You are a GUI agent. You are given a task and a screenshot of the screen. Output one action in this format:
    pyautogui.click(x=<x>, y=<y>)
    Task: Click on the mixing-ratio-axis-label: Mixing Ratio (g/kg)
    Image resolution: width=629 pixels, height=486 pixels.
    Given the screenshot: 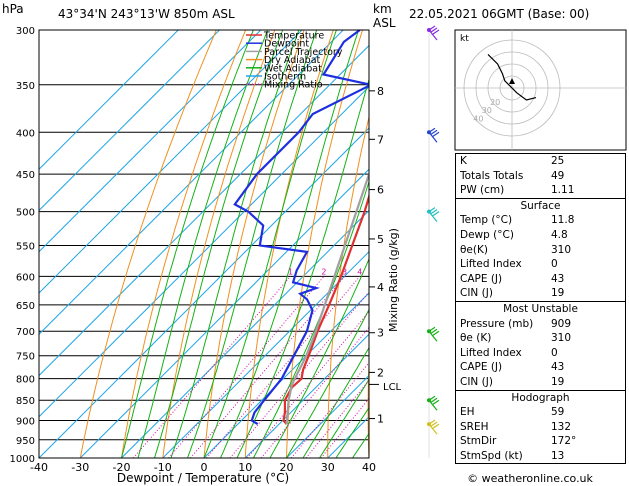 What is the action you would take?
    pyautogui.click(x=393, y=280)
    